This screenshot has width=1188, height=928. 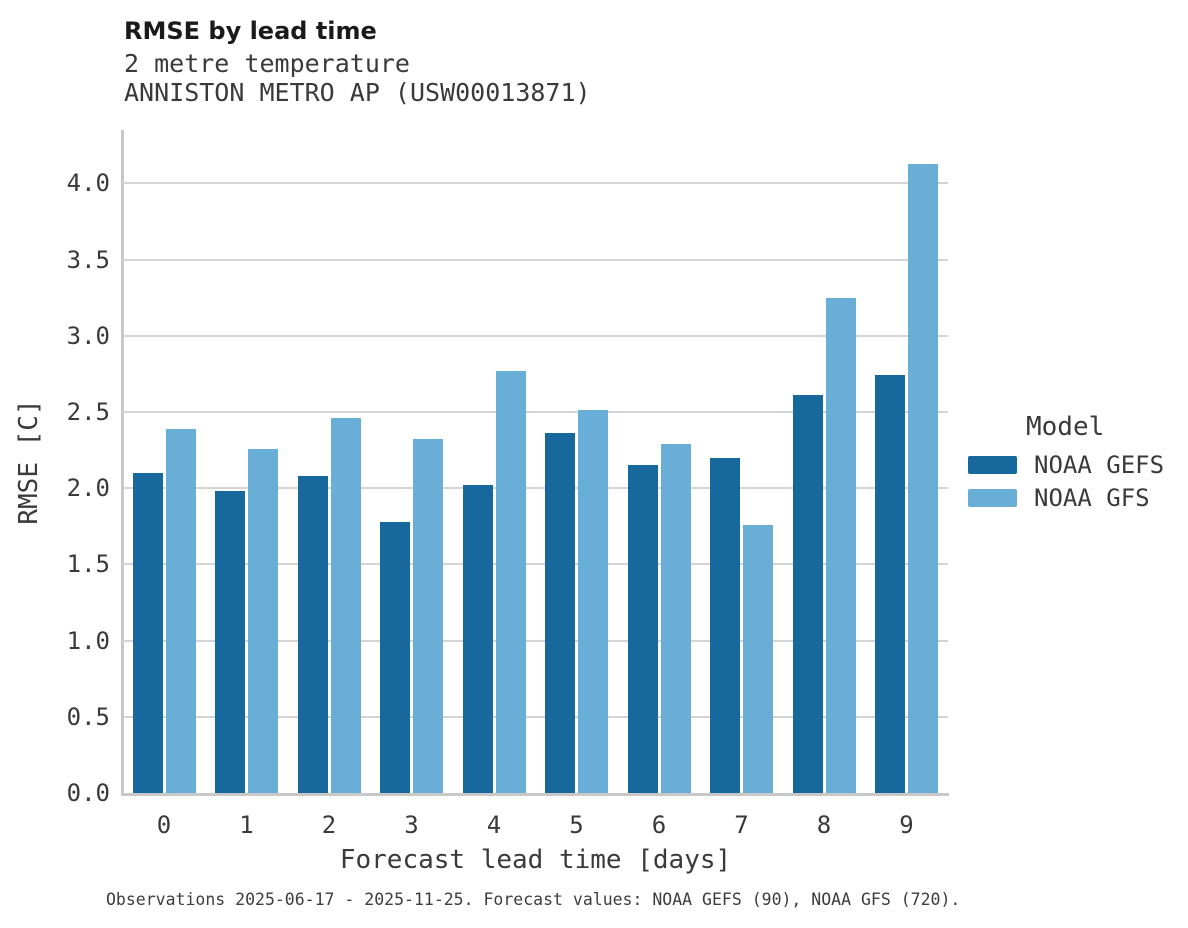 What do you see at coordinates (741, 825) in the screenshot?
I see `x-tick-label-7: 7` at bounding box center [741, 825].